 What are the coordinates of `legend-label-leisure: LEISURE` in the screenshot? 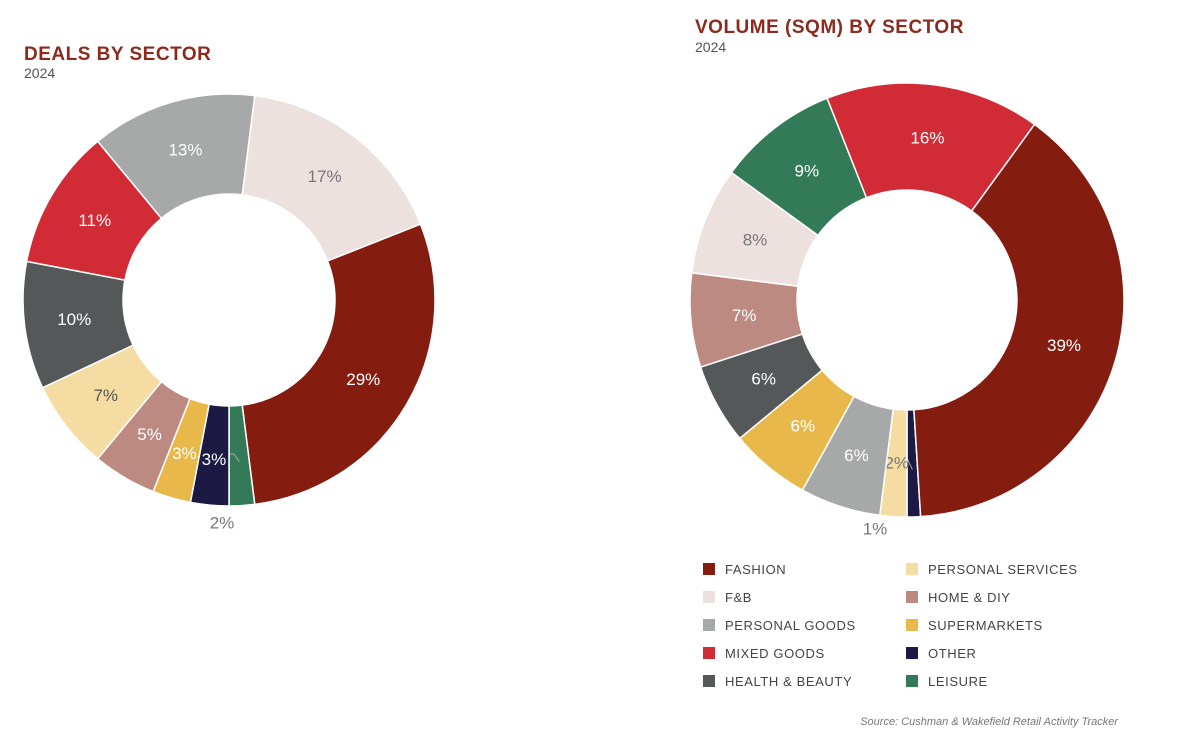 It's located at (958, 681).